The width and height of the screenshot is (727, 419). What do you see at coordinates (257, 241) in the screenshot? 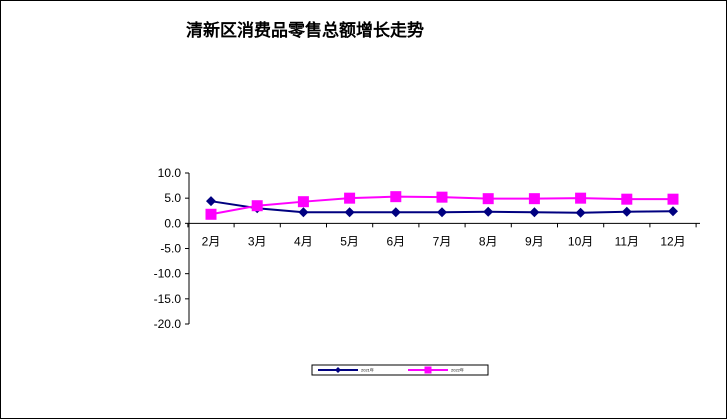
I see `x-tick-label: 3月` at bounding box center [257, 241].